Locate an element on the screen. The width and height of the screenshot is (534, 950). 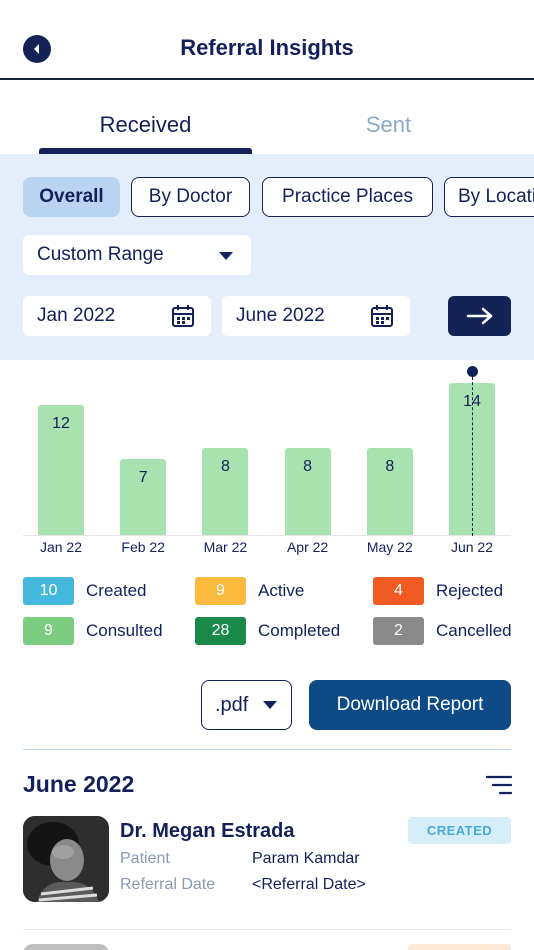
chip-overall: Overall is located at coordinates (71, 197).